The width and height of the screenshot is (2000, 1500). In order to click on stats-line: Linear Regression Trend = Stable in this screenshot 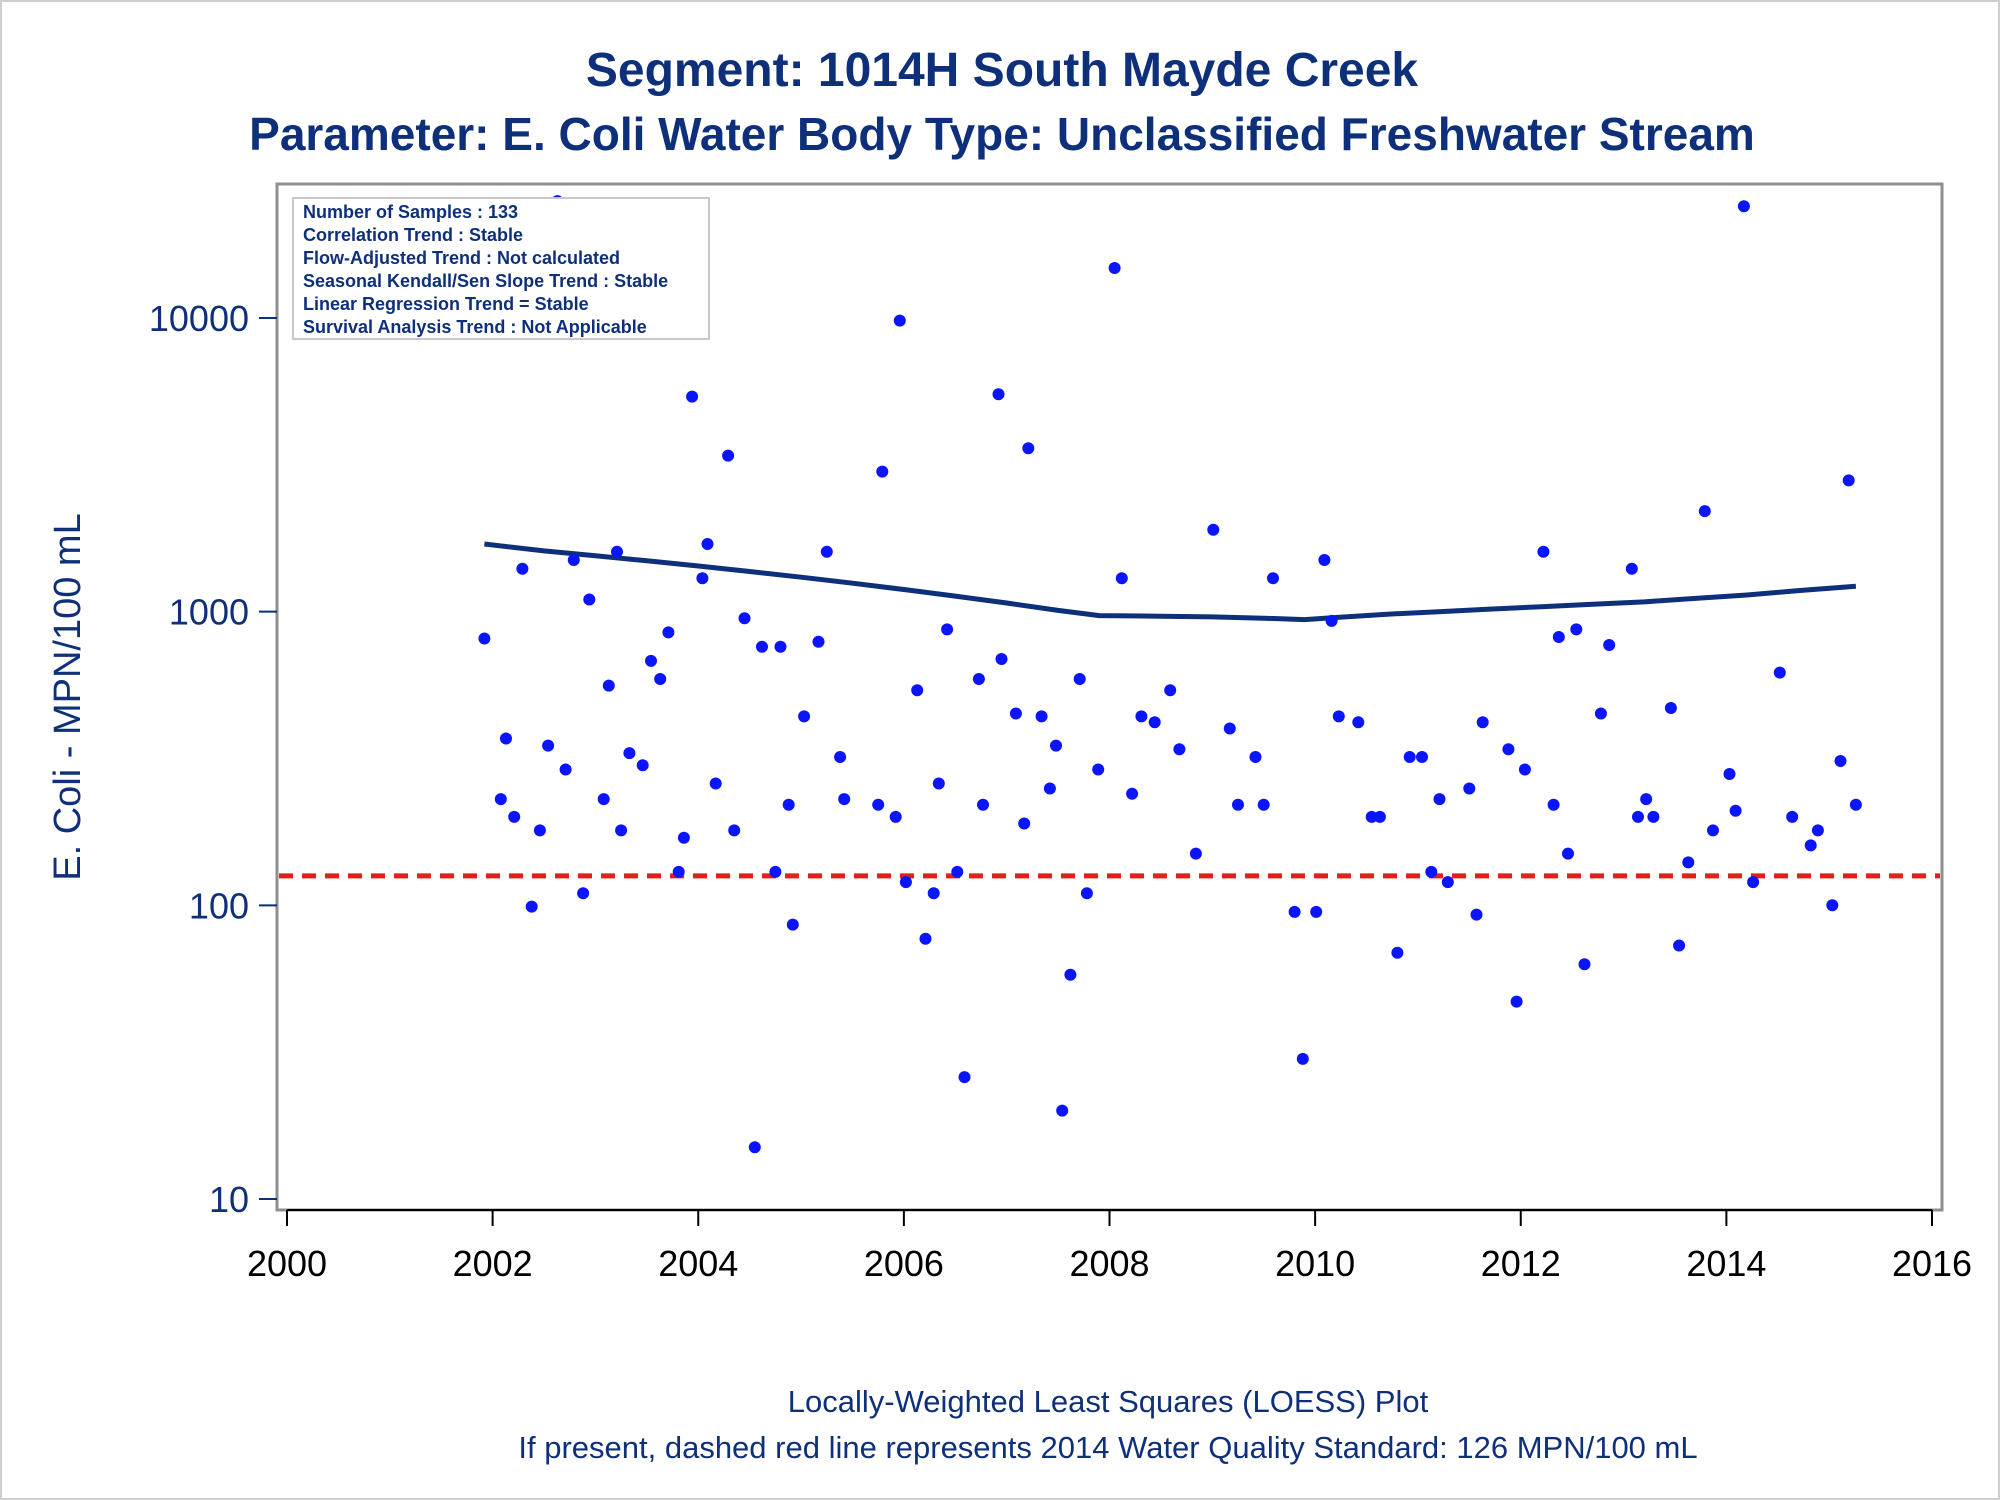, I will do `click(446, 304)`.